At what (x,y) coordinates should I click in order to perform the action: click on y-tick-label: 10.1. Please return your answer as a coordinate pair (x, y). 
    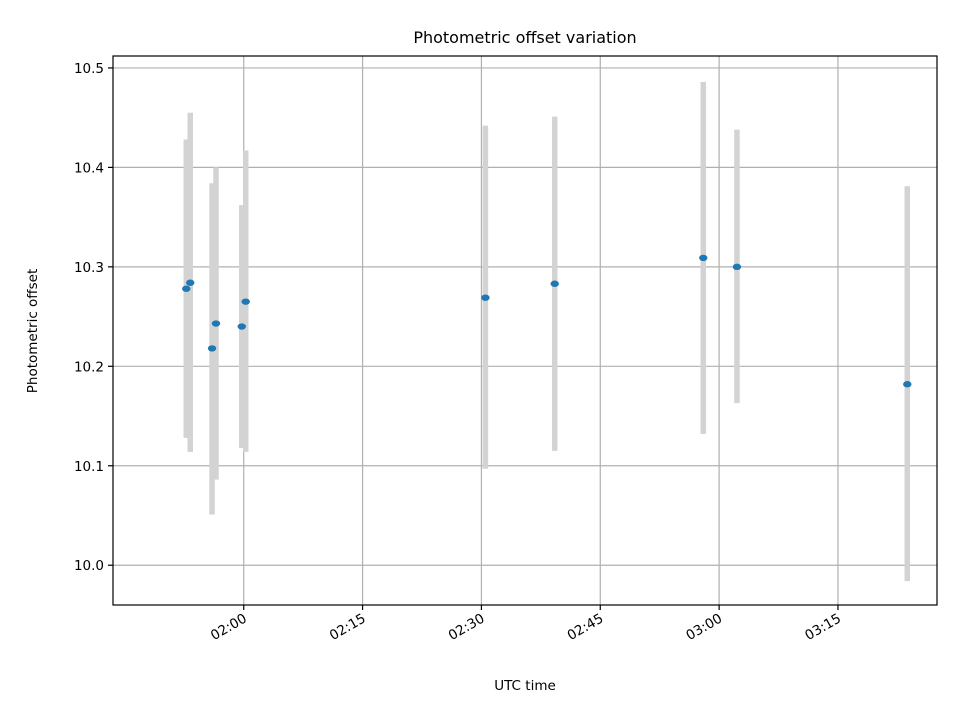
    Looking at the image, I should click on (89, 467).